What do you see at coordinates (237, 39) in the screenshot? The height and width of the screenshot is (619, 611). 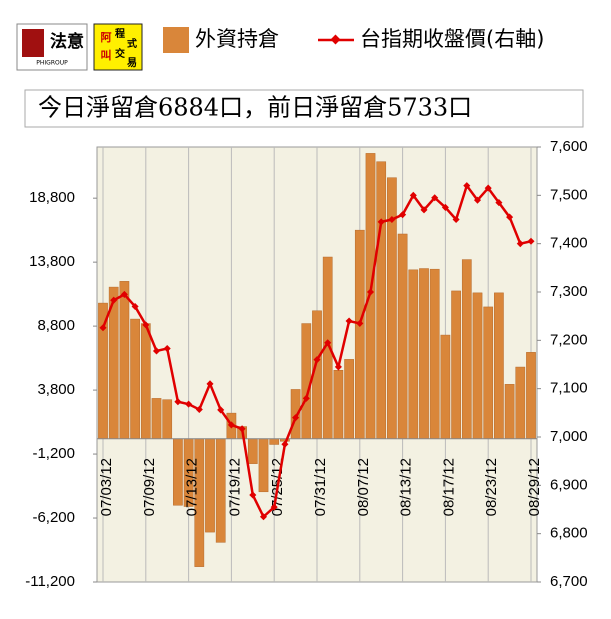 I see `legend-label: 外資持倉` at bounding box center [237, 39].